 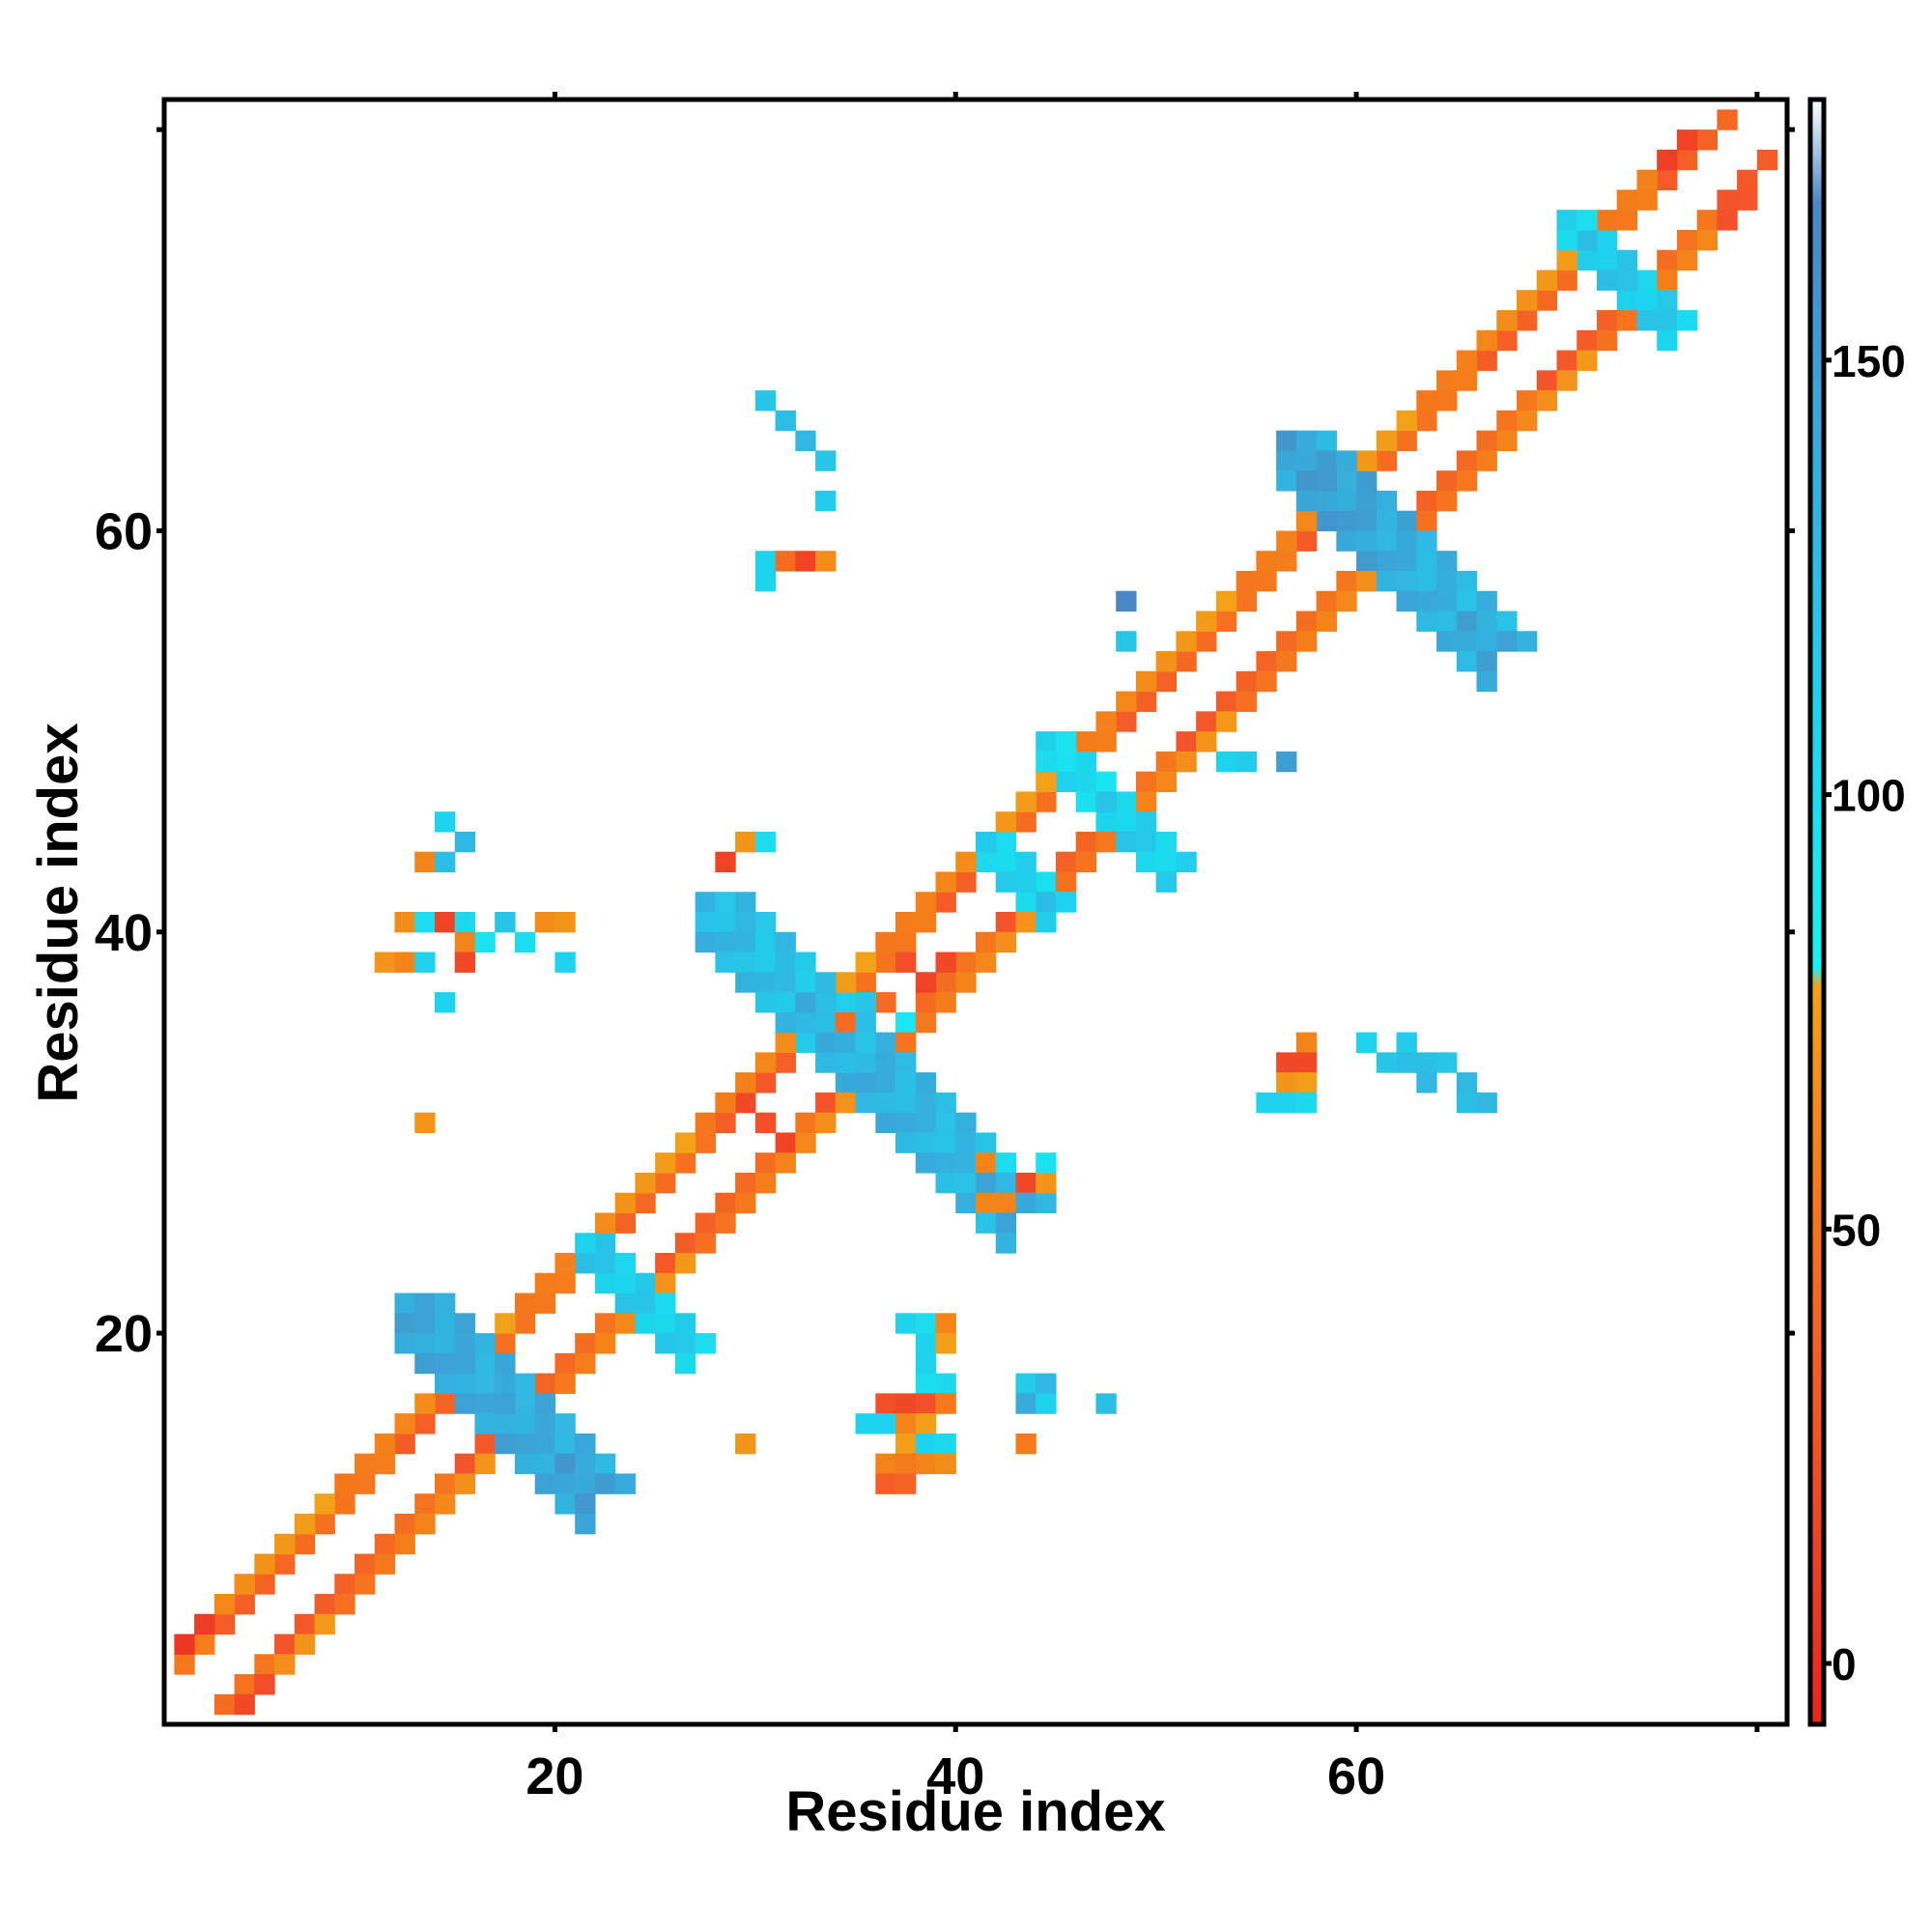 What do you see at coordinates (1869, 796) in the screenshot?
I see `colorbar-tick-label: 100` at bounding box center [1869, 796].